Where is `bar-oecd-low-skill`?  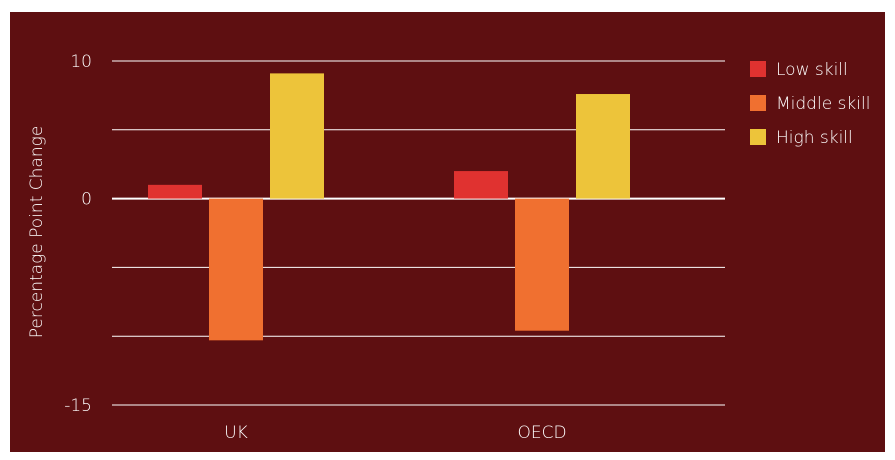
bar-oecd-low-skill is located at coordinates (481, 185).